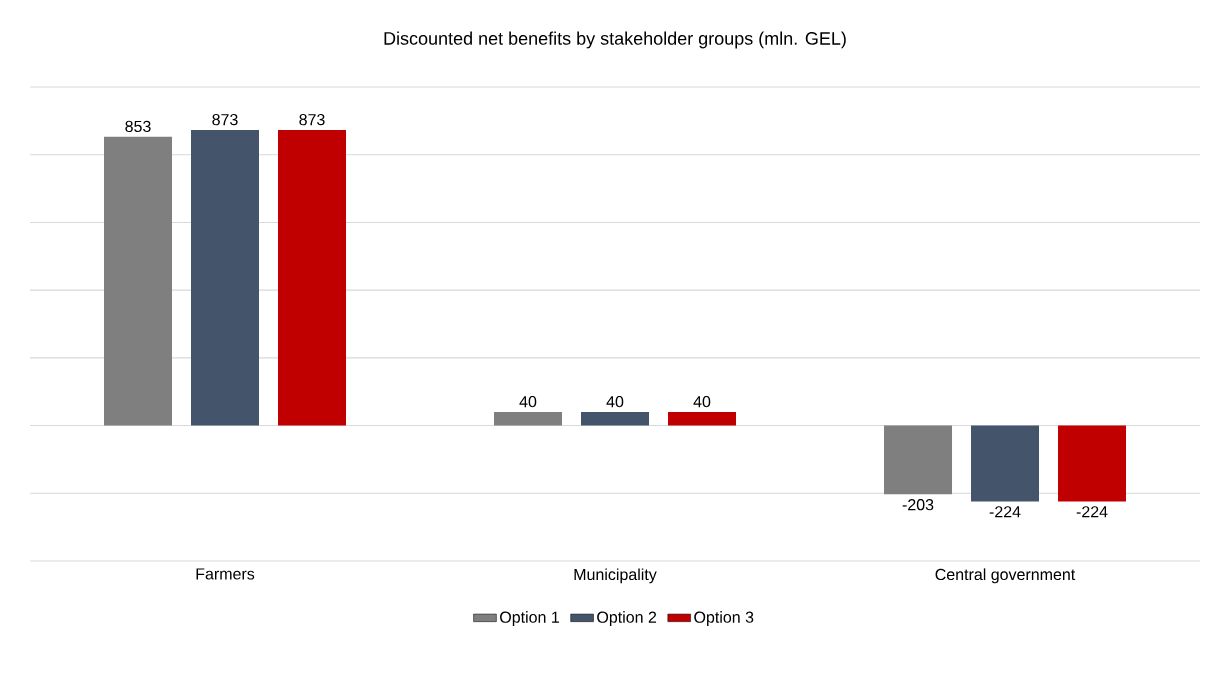 This screenshot has width=1230, height=678. What do you see at coordinates (529, 618) in the screenshot?
I see `legend-label: Option 1` at bounding box center [529, 618].